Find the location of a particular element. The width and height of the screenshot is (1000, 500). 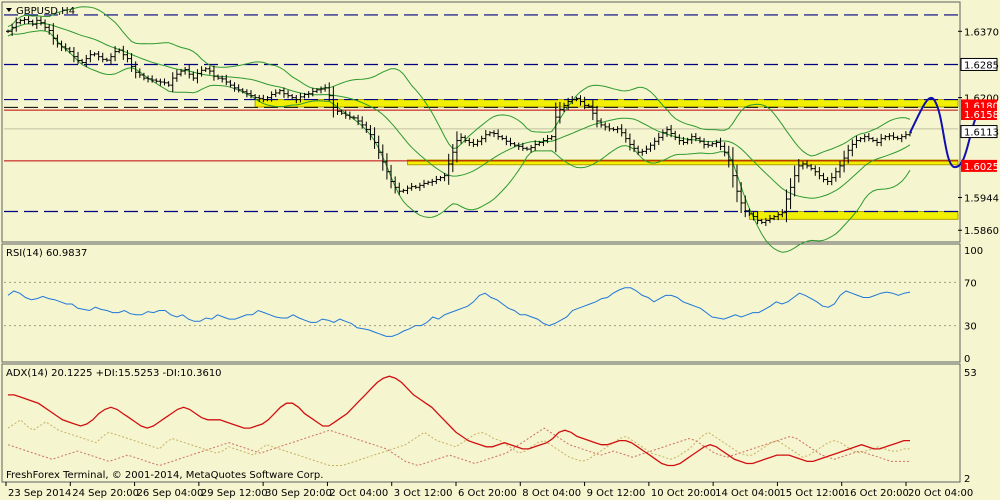

adx-scale-label-0: 53 is located at coordinates (970, 373).